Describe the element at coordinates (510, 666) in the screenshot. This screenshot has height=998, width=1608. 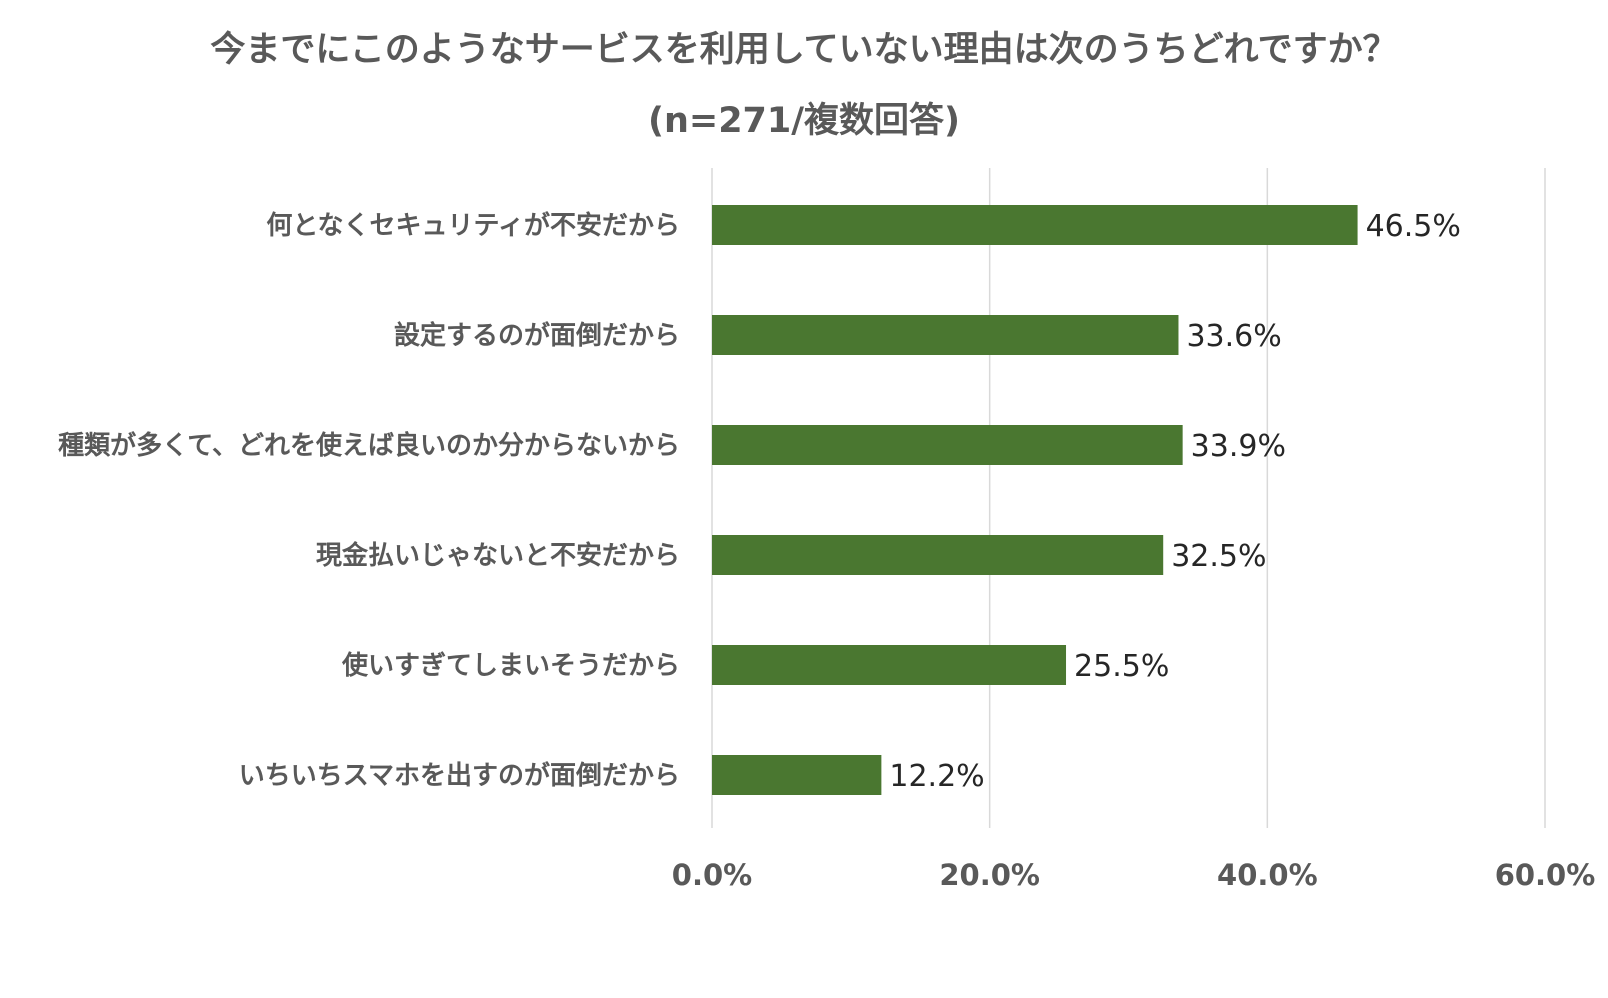
I see `category-label: 使いすぎてしまいそうだから` at that location.